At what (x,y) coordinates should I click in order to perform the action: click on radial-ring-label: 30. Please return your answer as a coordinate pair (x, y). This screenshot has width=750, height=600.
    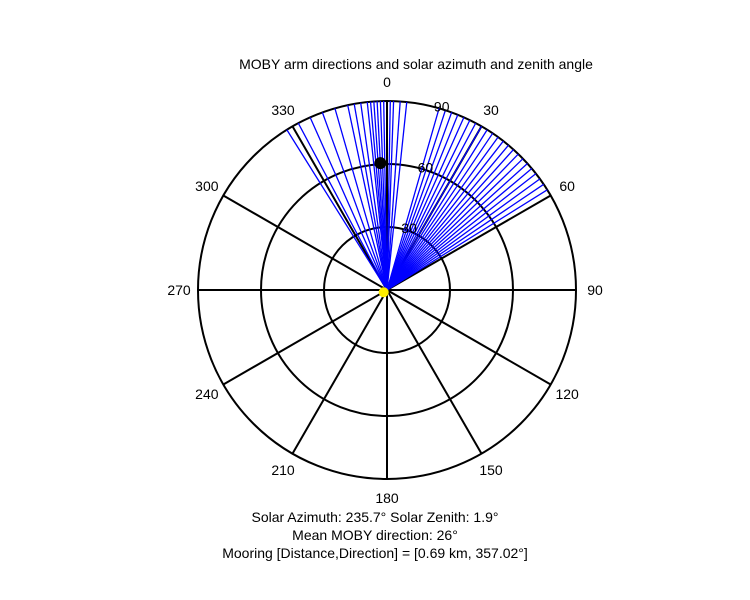
    Looking at the image, I should click on (409, 228).